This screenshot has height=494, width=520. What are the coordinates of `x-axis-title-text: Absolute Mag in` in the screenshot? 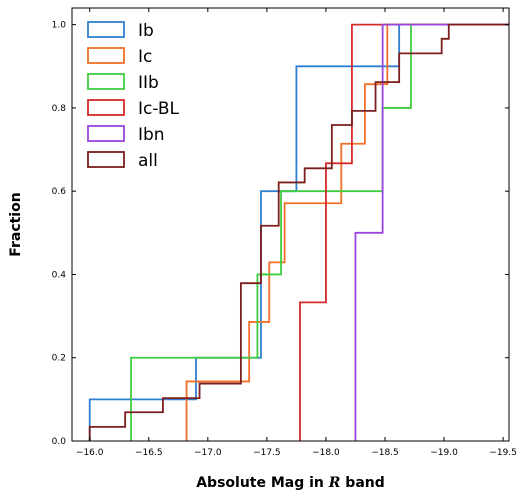 It's located at (262, 483).